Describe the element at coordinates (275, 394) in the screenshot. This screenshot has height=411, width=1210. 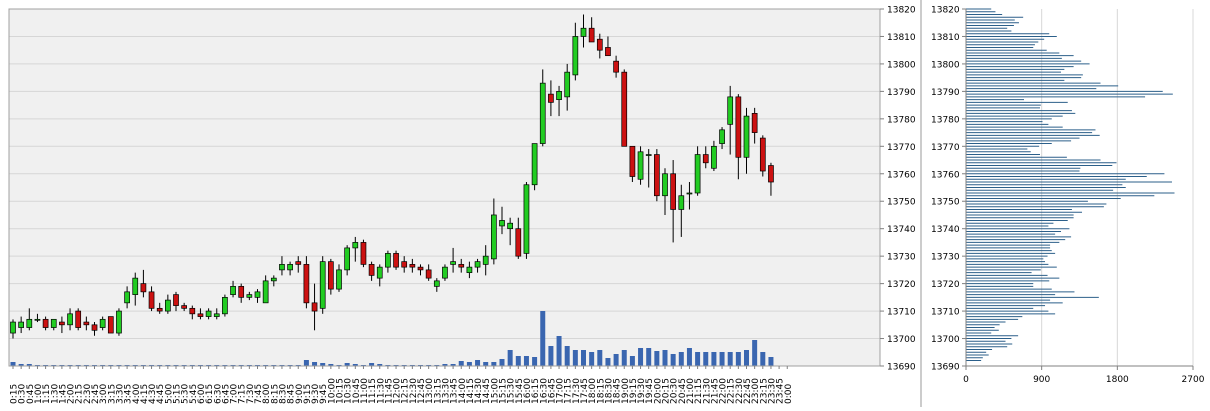
I see `time-tick-label: 8:15` at that location.